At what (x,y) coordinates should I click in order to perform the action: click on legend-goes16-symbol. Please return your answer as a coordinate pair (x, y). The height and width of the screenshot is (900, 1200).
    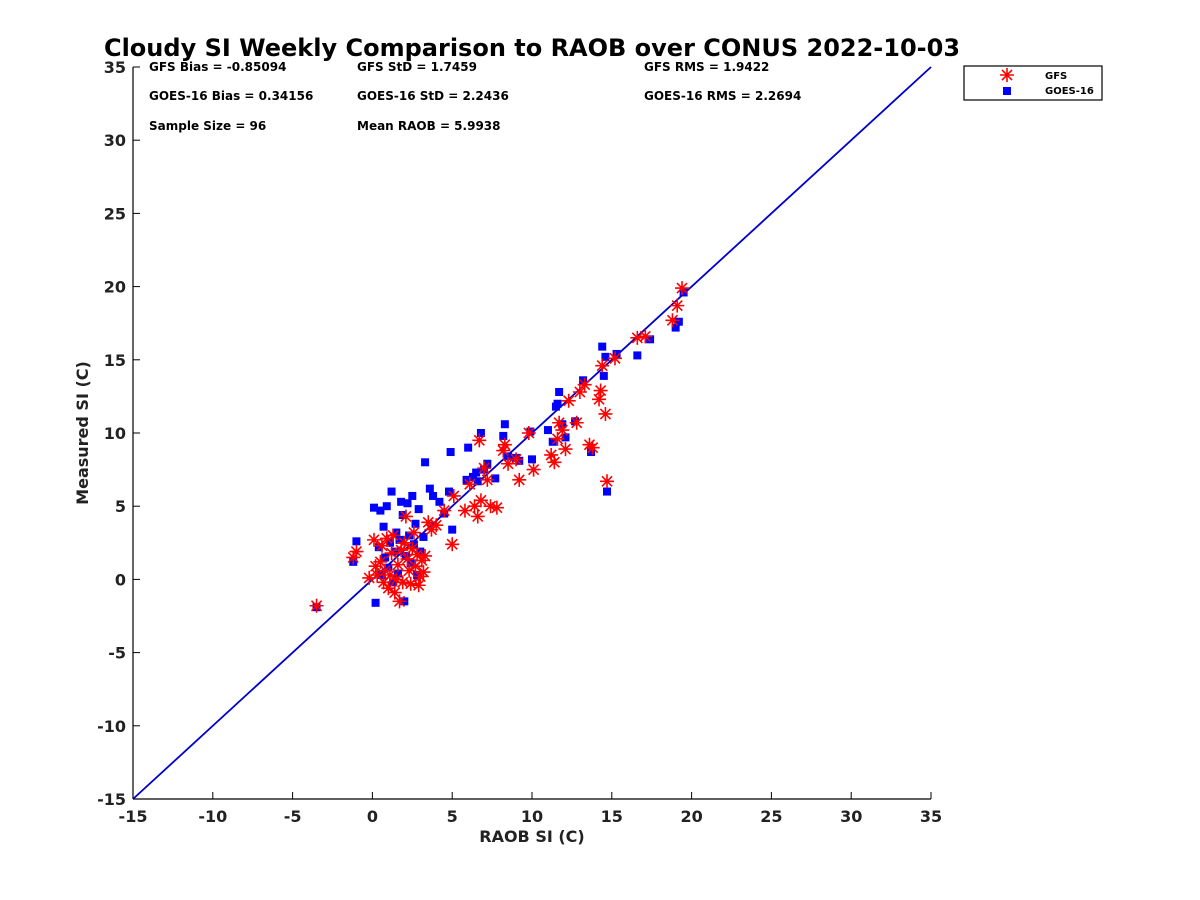
    Looking at the image, I should click on (1007, 91).